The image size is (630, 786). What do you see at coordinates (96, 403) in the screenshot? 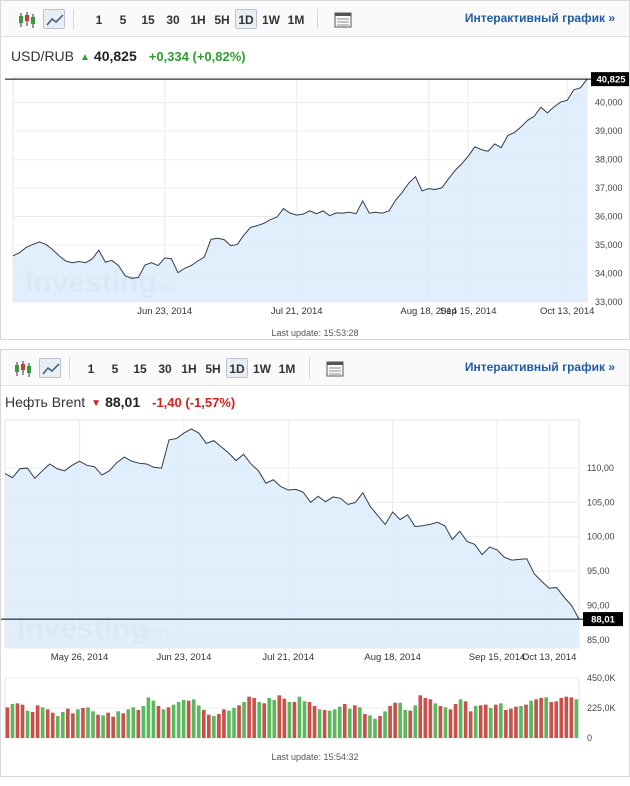
I see `down-arrow-icon: ▼` at bounding box center [96, 403].